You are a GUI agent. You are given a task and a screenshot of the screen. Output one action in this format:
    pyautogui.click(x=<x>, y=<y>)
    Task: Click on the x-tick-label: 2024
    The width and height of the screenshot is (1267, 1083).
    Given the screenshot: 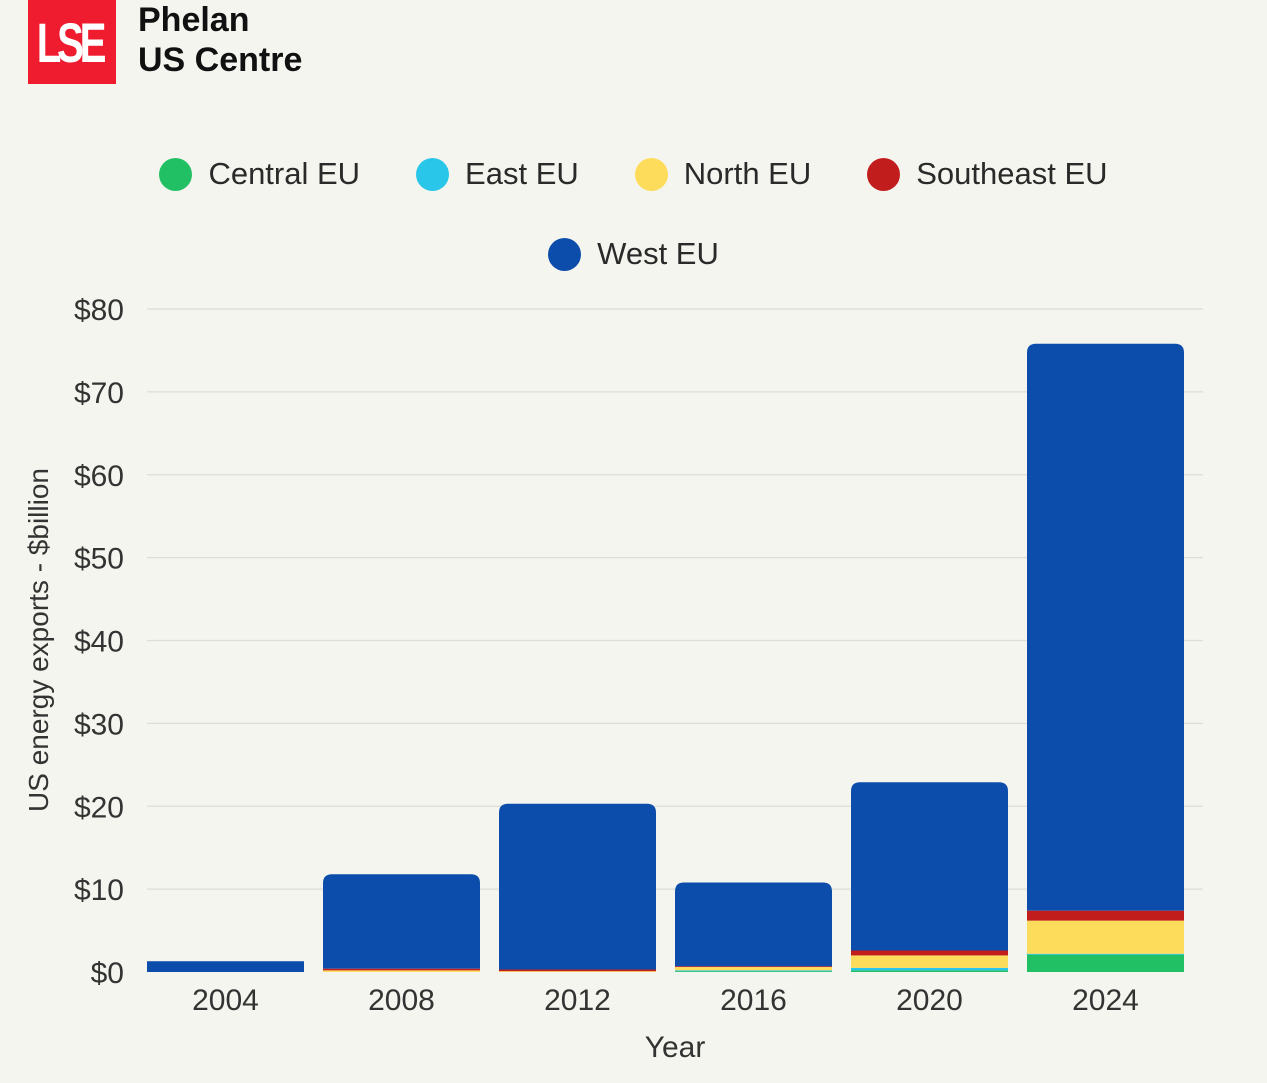 What is the action you would take?
    pyautogui.click(x=1105, y=1000)
    